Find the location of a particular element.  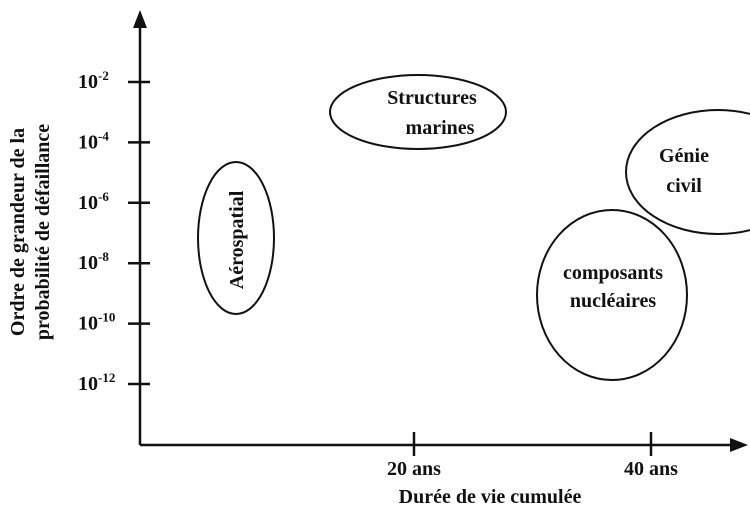

region-label: marines is located at coordinates (440, 128).